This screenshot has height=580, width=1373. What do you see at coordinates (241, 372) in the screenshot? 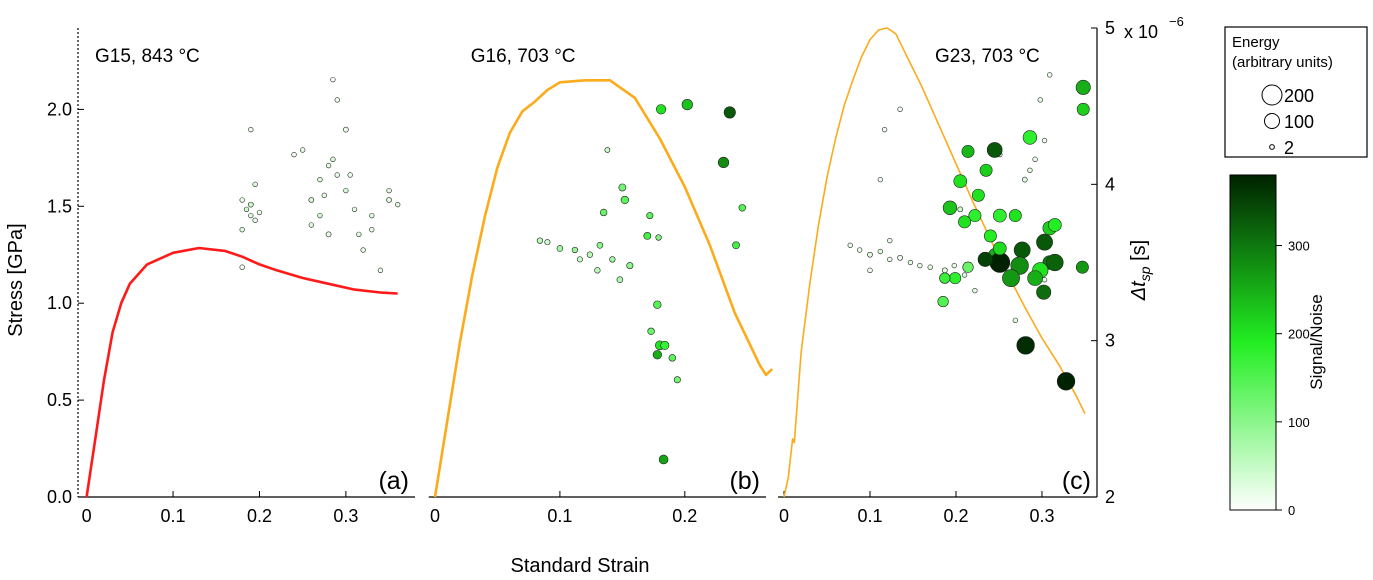
I see `stress-curve` at bounding box center [241, 372].